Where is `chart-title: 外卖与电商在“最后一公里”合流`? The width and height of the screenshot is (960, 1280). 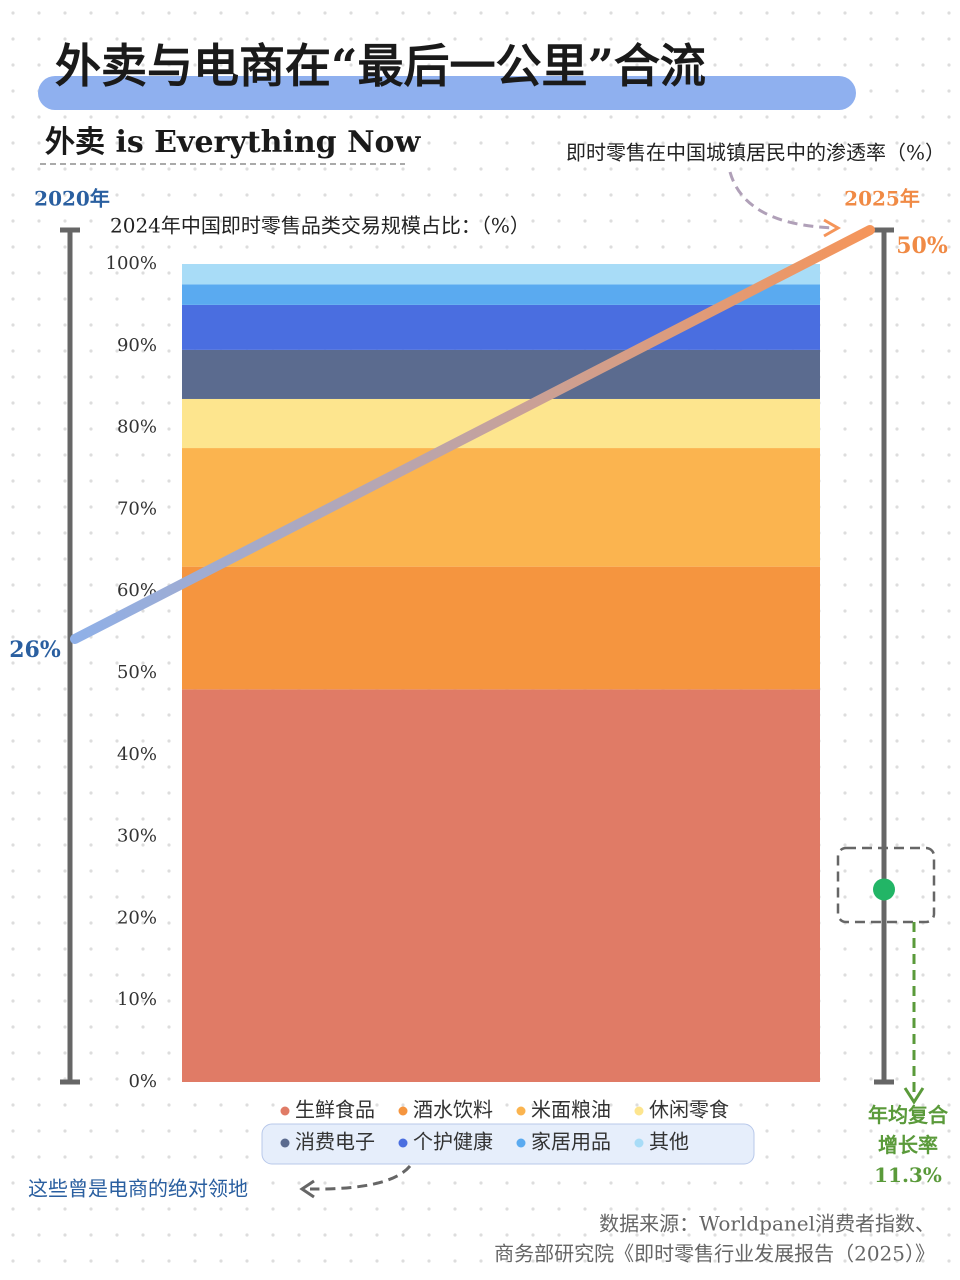 chart-title: 外卖与电商在“最后一公里”合流 is located at coordinates (380, 66).